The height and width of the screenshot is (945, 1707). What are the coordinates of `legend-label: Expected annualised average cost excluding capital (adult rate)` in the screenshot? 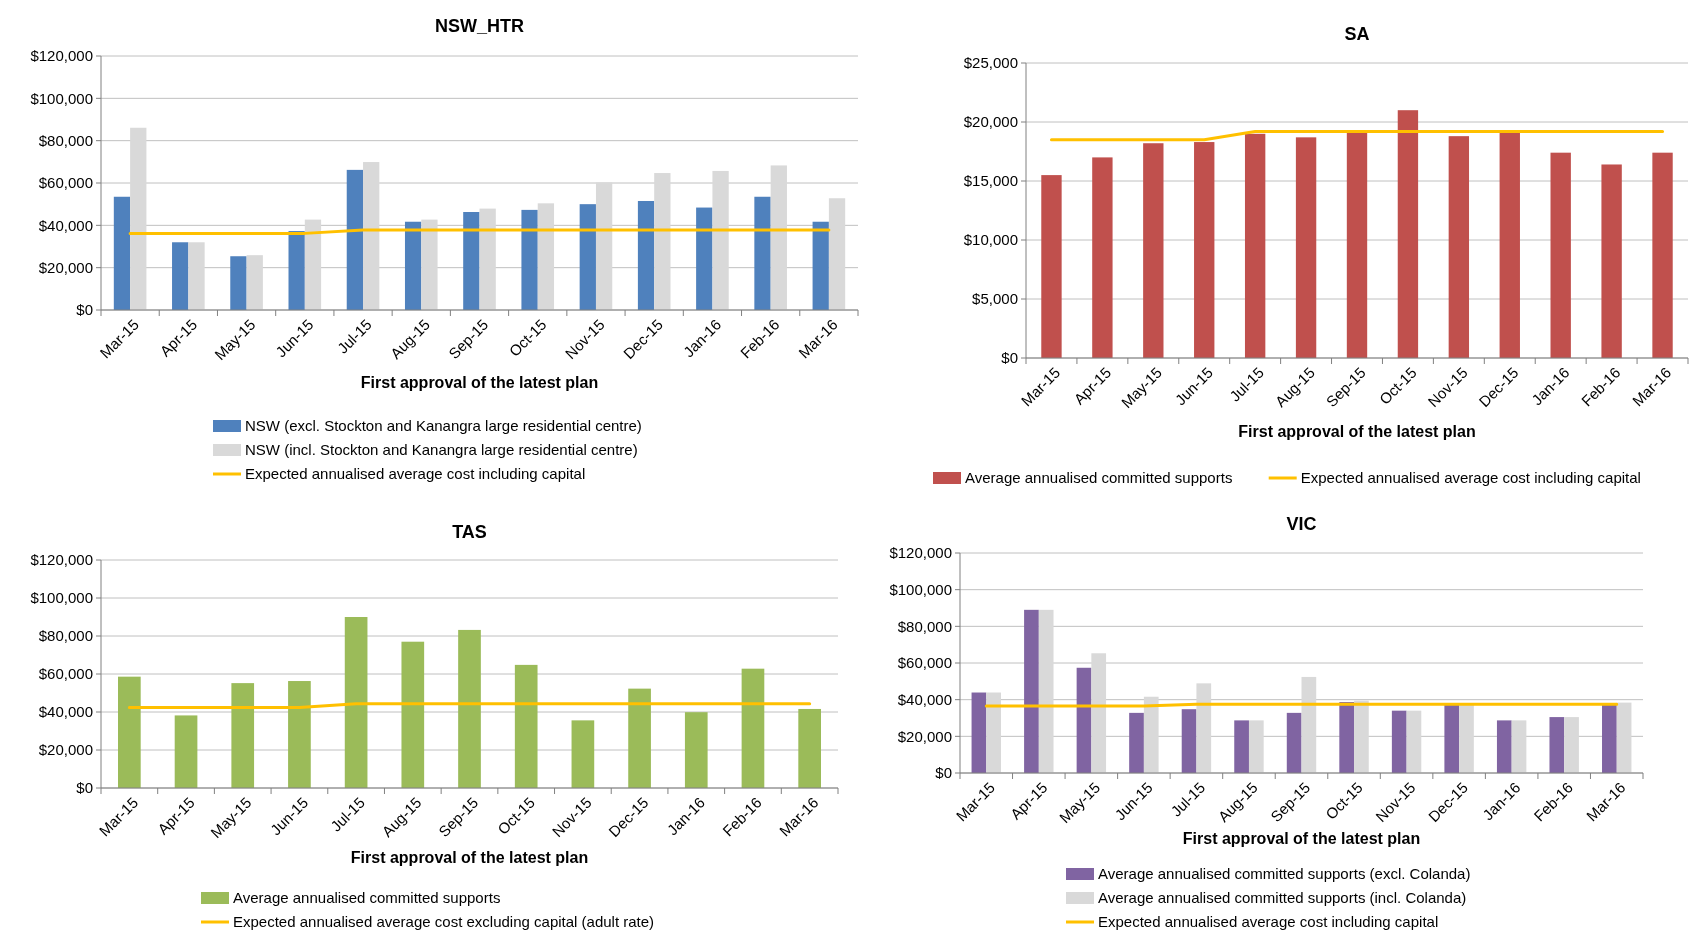 It's located at (444, 922).